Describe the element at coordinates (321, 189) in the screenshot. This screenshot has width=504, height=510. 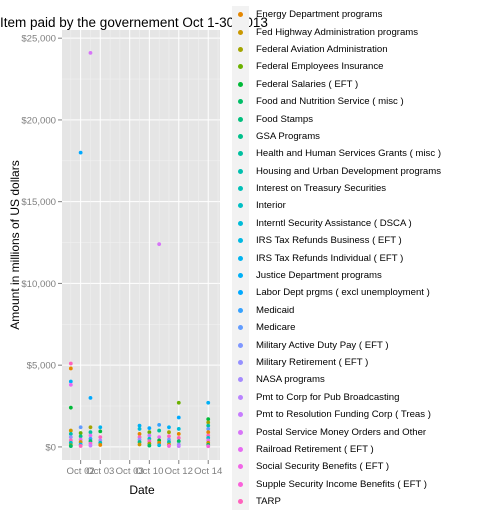
I see `legend-label: Interest on Treasury Securities` at that location.